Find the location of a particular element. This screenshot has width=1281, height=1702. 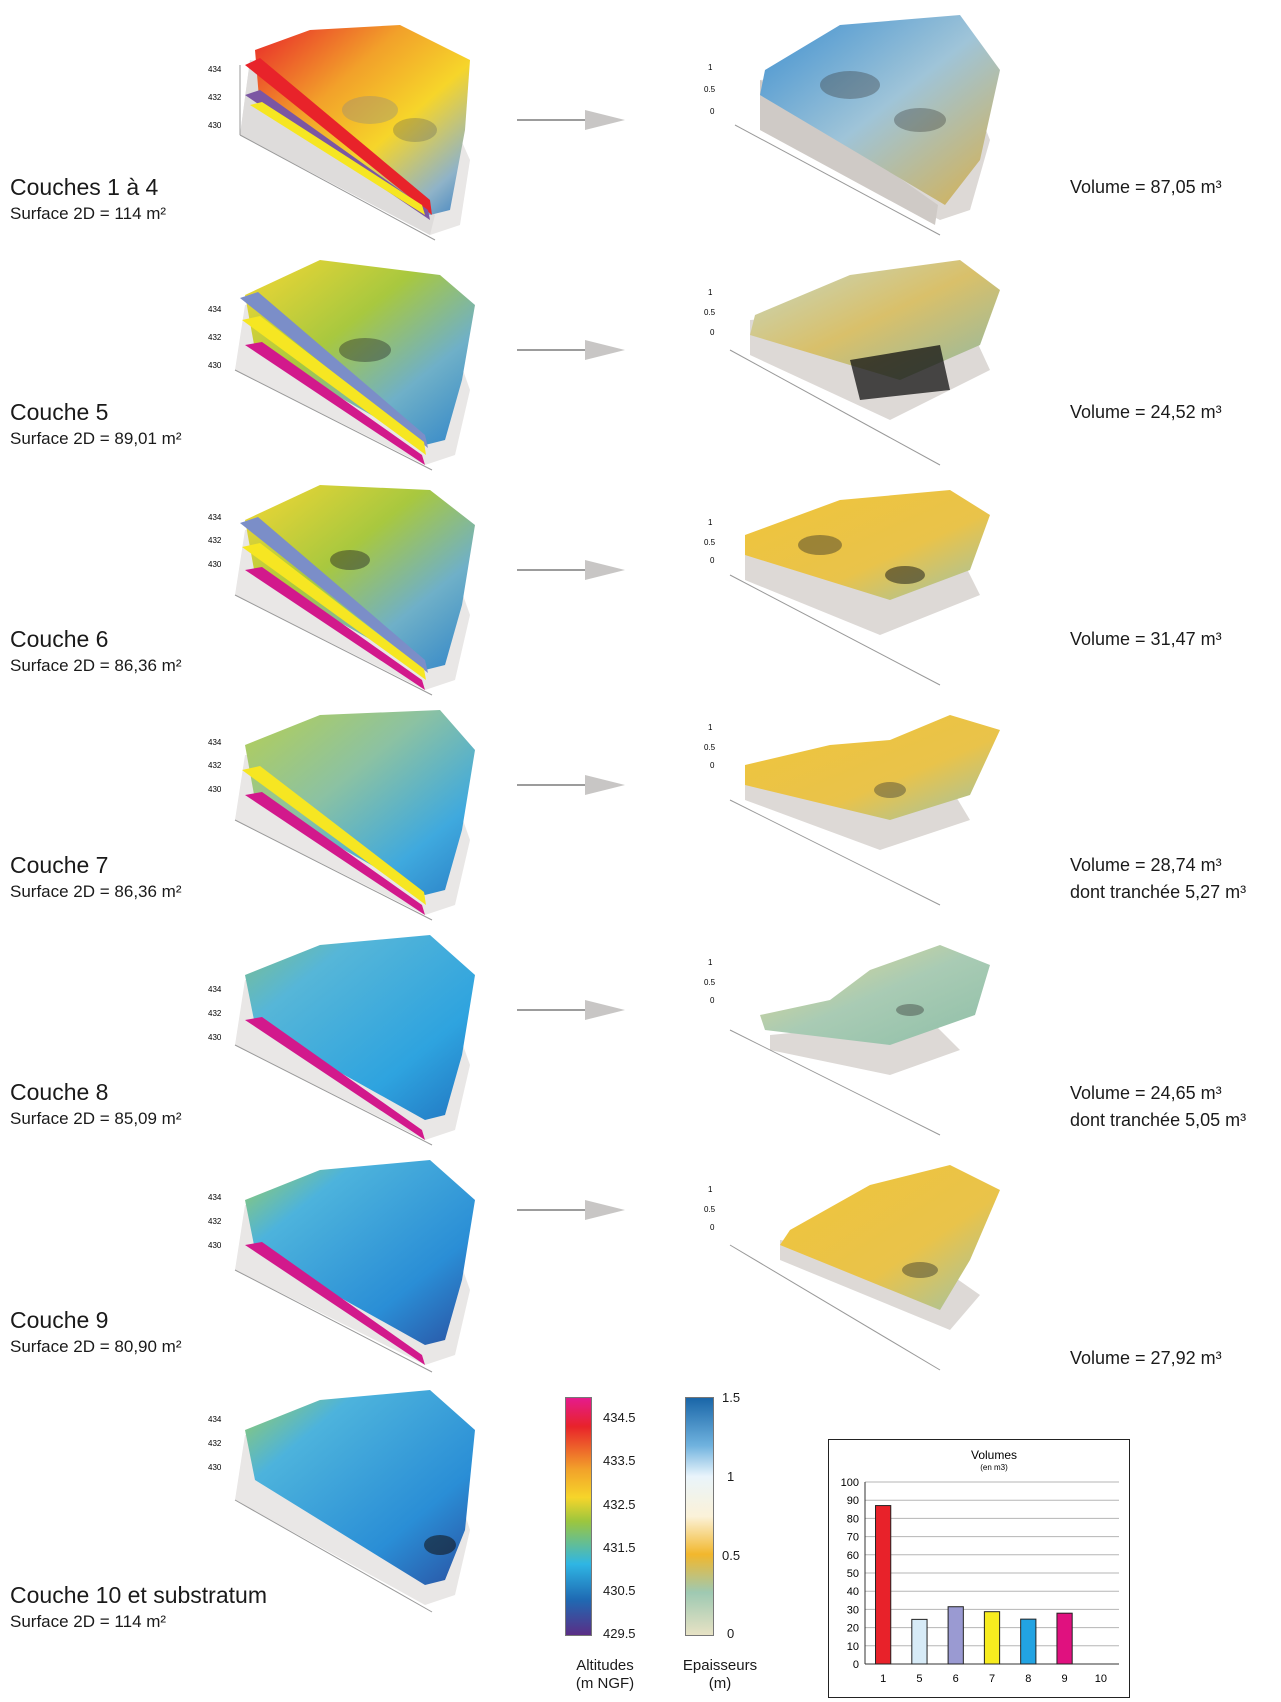

thickness-caption-line: (m) is located at coordinates (720, 1683).